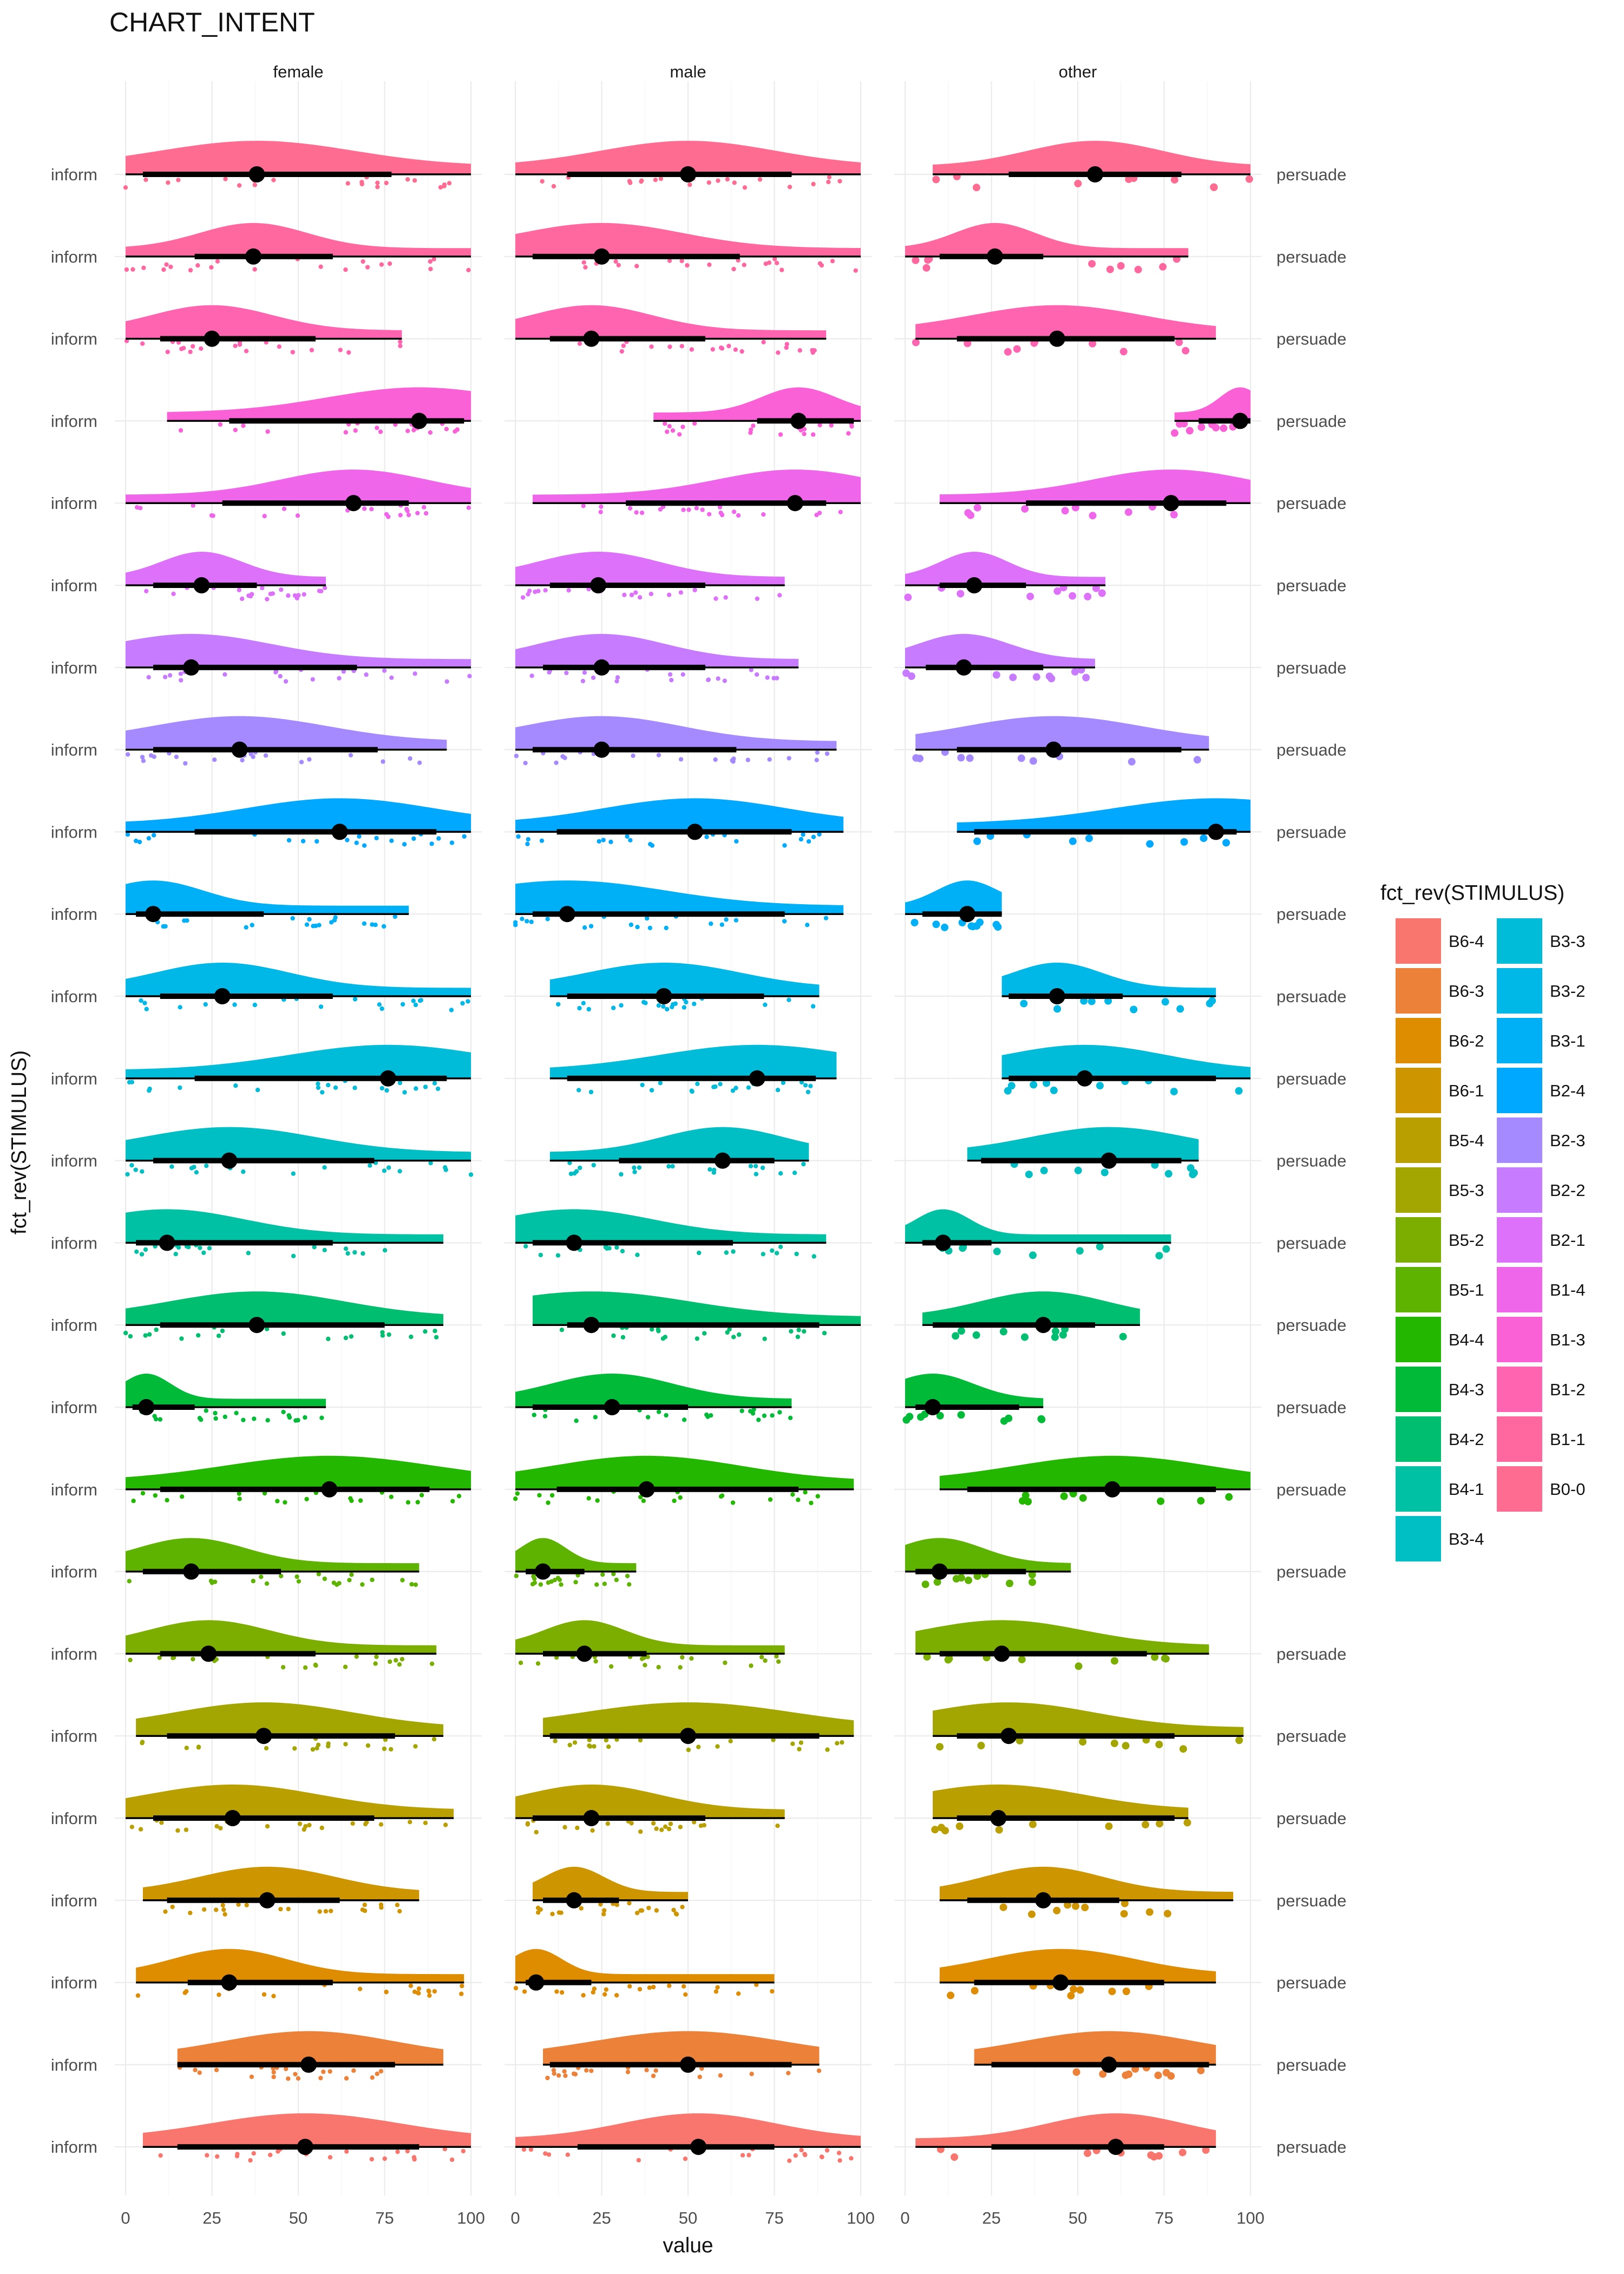 The image size is (1624, 2274). What do you see at coordinates (699, 1400) in the screenshot?
I see `row-B4-3: inform persuade` at bounding box center [699, 1400].